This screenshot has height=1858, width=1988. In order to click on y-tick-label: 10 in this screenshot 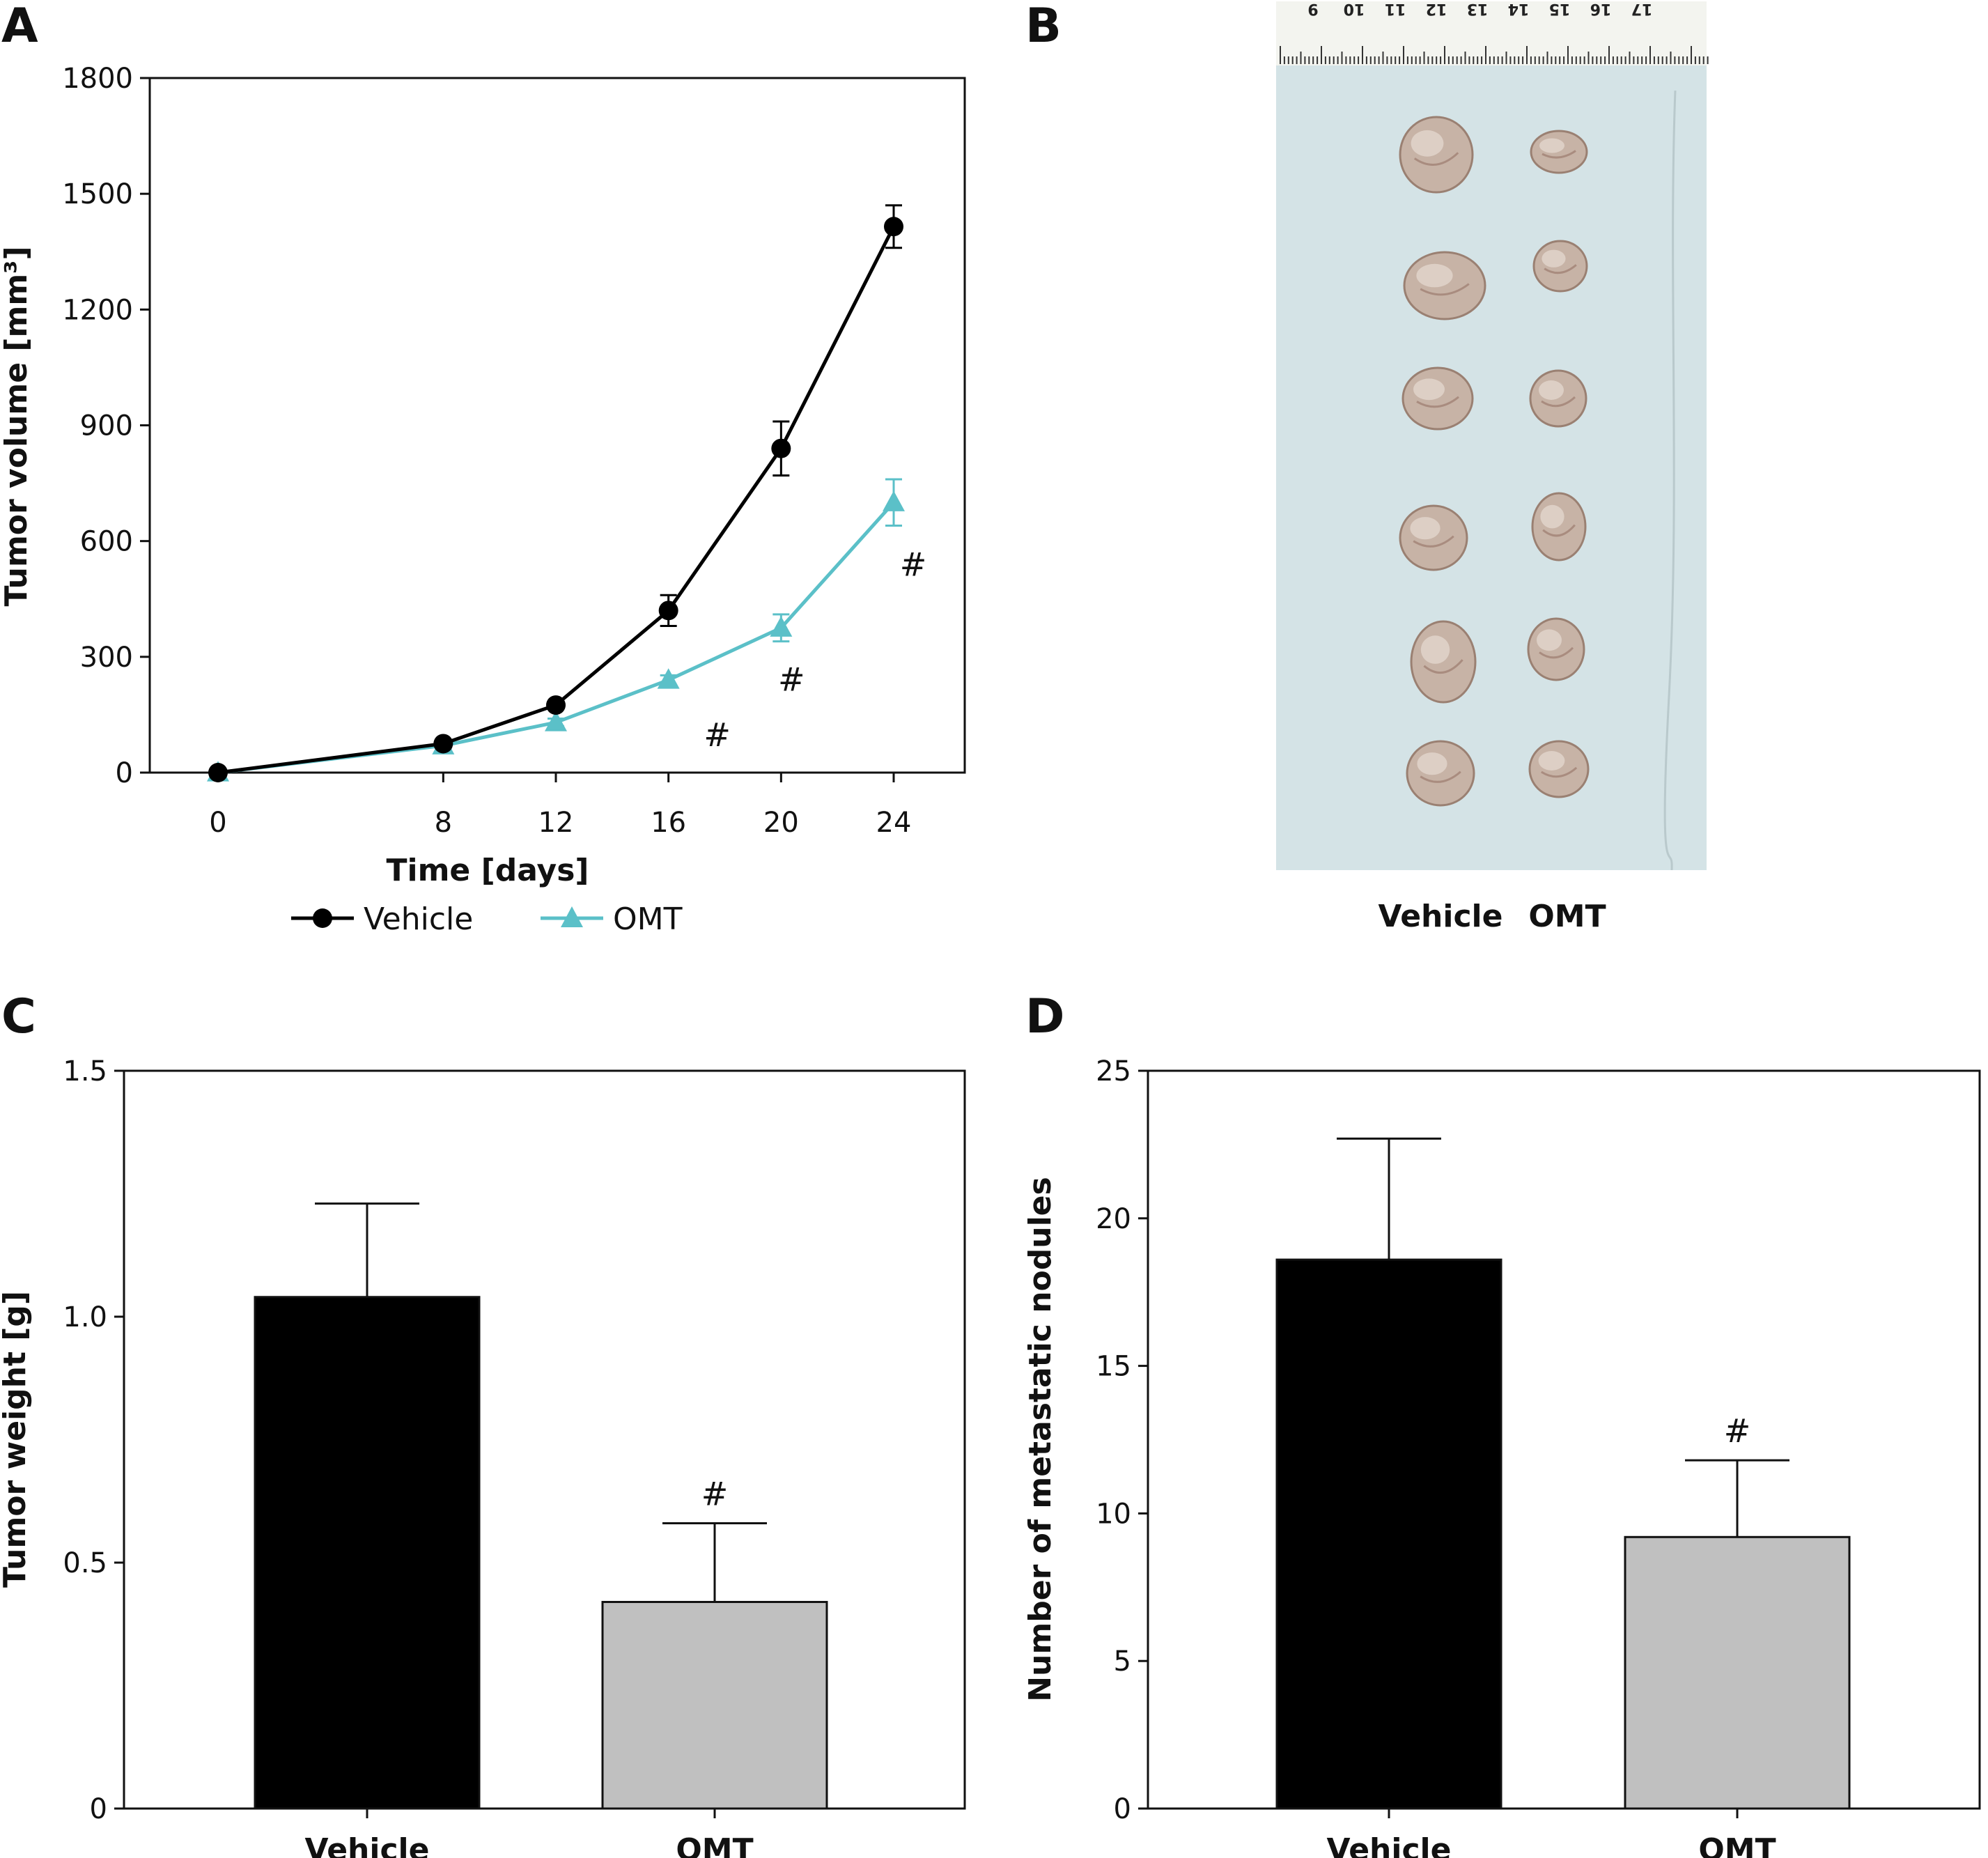, I will do `click(1113, 1514)`.